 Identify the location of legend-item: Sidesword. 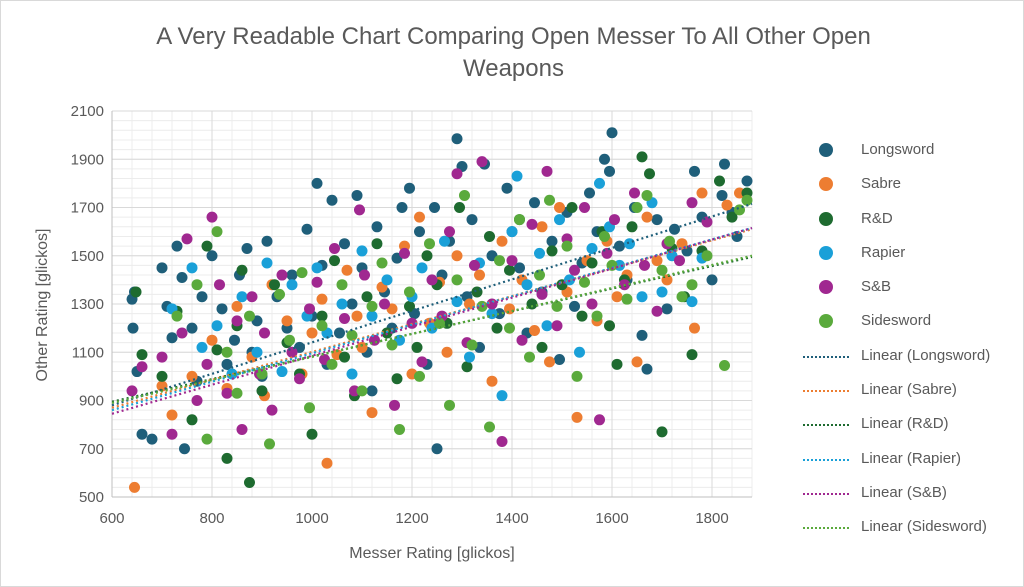
(908, 322).